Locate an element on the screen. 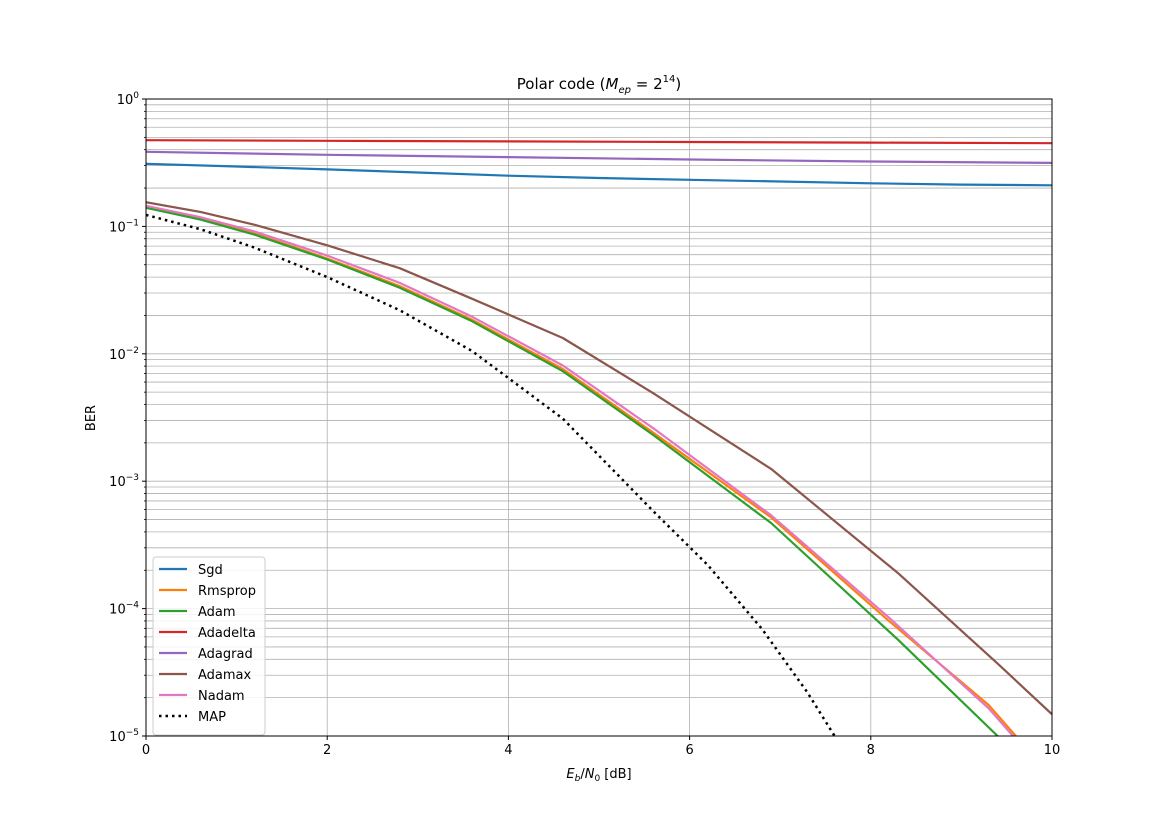 Image resolution: width=1169 pixels, height=827 pixels. title-eq: = 2 is located at coordinates (647, 84).